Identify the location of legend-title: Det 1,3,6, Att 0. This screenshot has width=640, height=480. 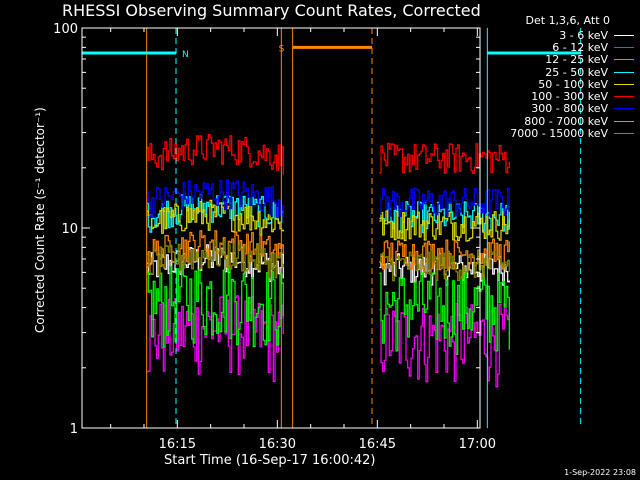
(567, 20).